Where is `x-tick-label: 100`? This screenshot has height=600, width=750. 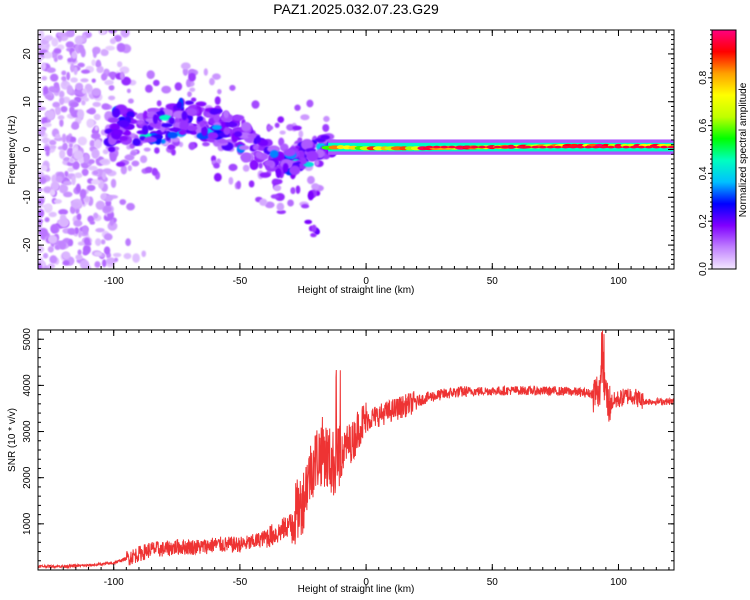
x-tick-label: 100 is located at coordinates (618, 281).